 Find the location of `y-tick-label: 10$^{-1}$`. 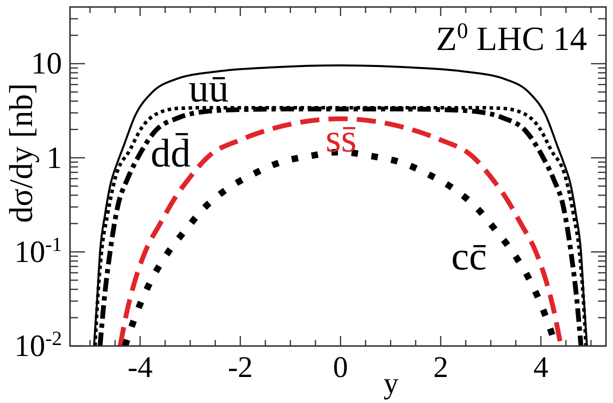

y-tick-label: 10$^{-1}$ is located at coordinates (38, 251).